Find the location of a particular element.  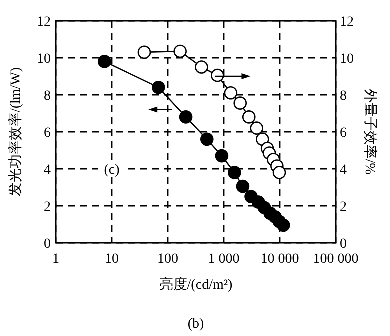

y-tick-label: 12 is located at coordinates (44, 22).